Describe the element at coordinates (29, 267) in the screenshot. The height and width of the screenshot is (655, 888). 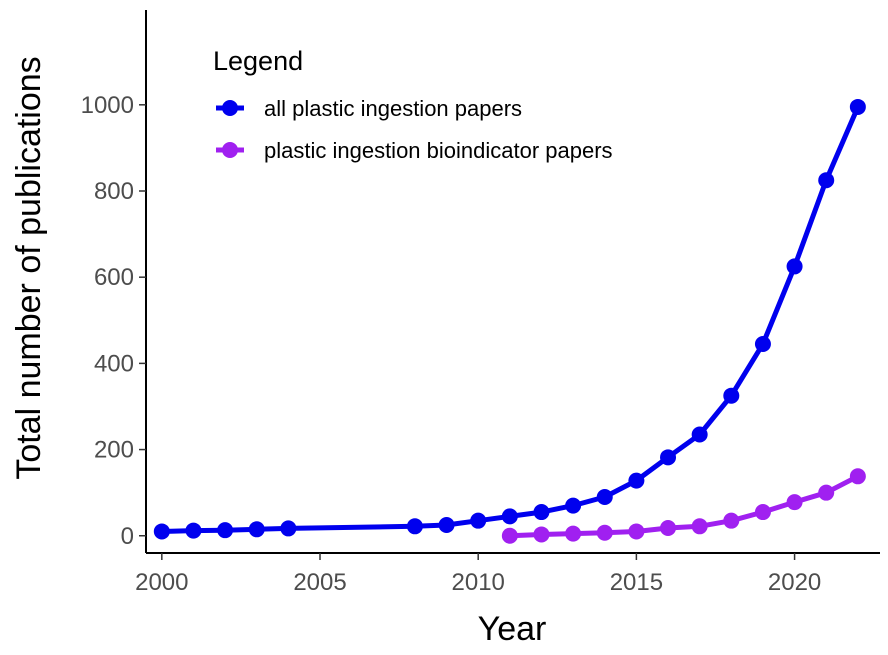
I see `y-axis-title: Total number of publications` at that location.